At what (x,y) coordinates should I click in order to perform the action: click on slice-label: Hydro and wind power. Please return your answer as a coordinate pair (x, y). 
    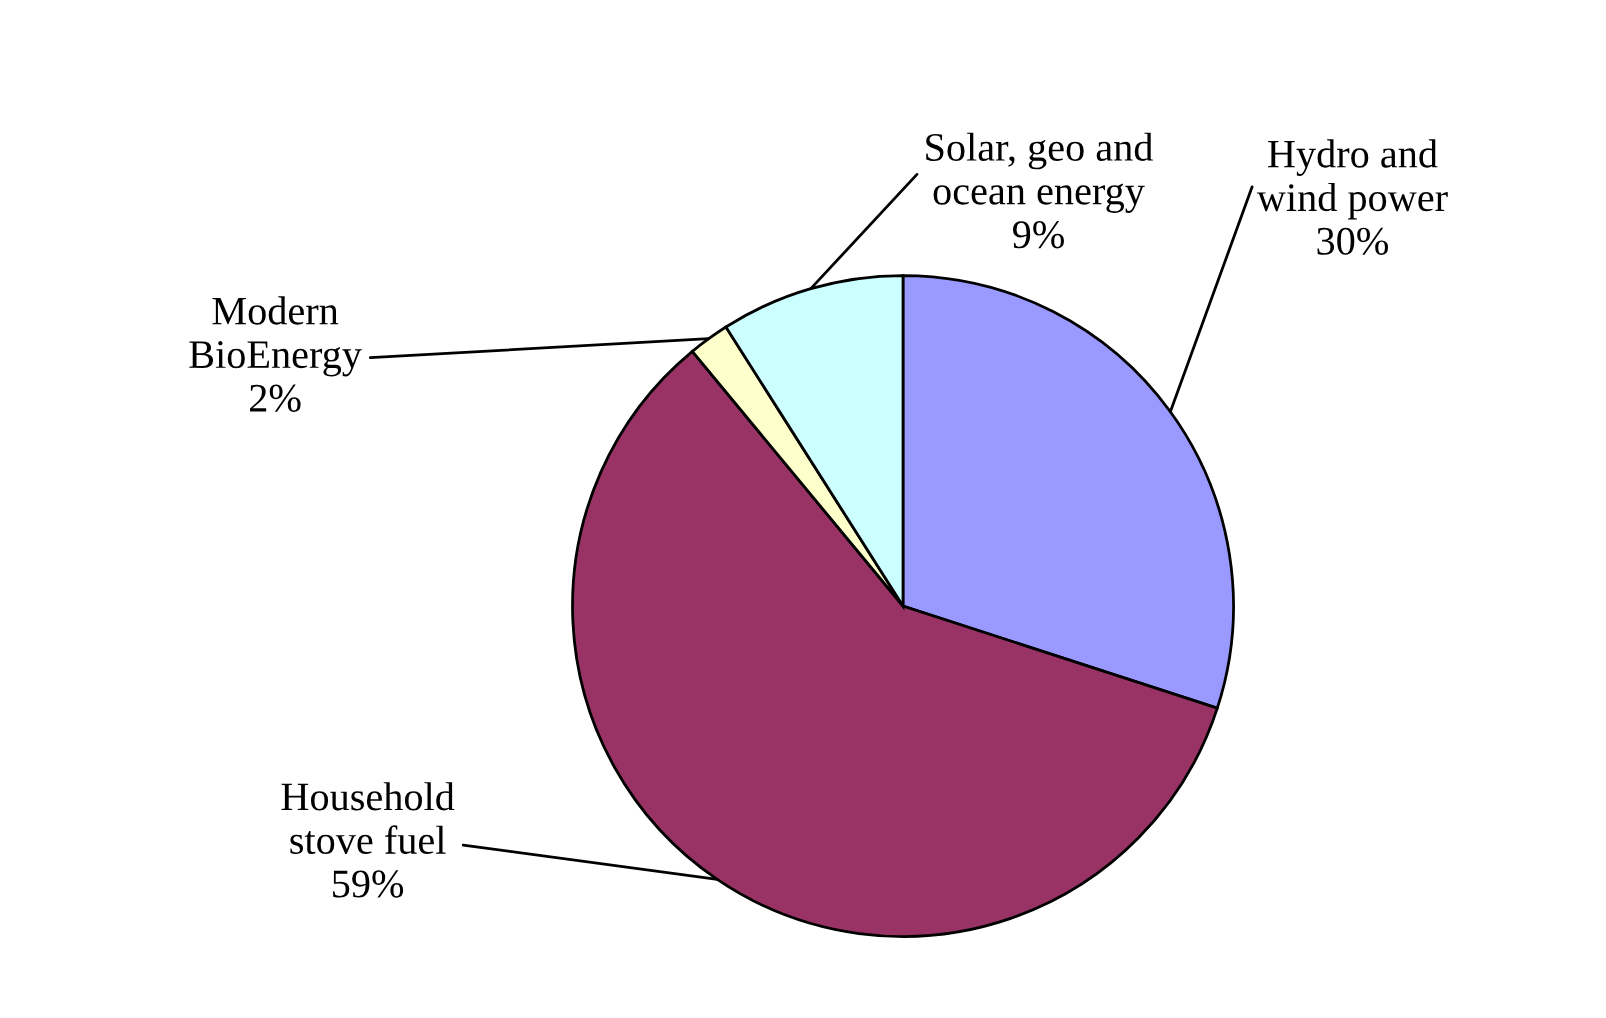
    Looking at the image, I should click on (1352, 179).